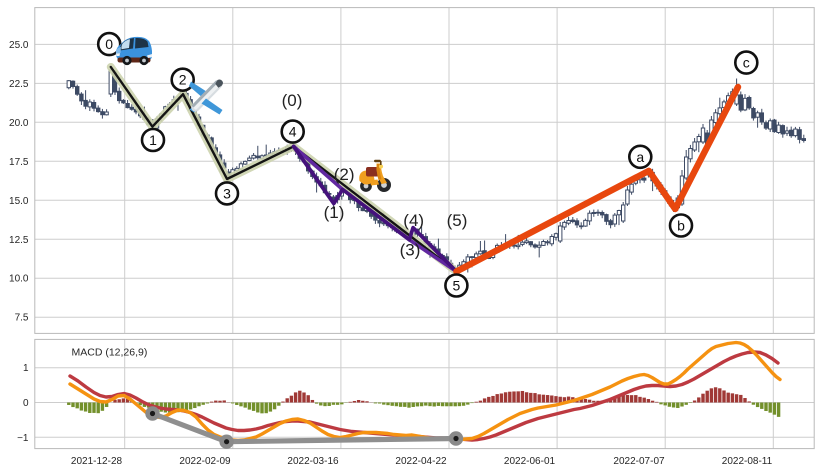  I want to click on svg-text: 2022-03-16, so click(313, 461).